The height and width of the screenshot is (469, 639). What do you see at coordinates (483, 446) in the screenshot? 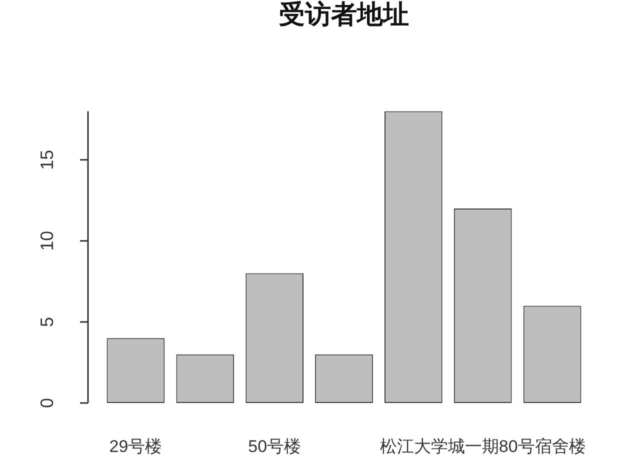
I see `x-tick-label: 松江大学城一期80号宿舍楼` at bounding box center [483, 446].